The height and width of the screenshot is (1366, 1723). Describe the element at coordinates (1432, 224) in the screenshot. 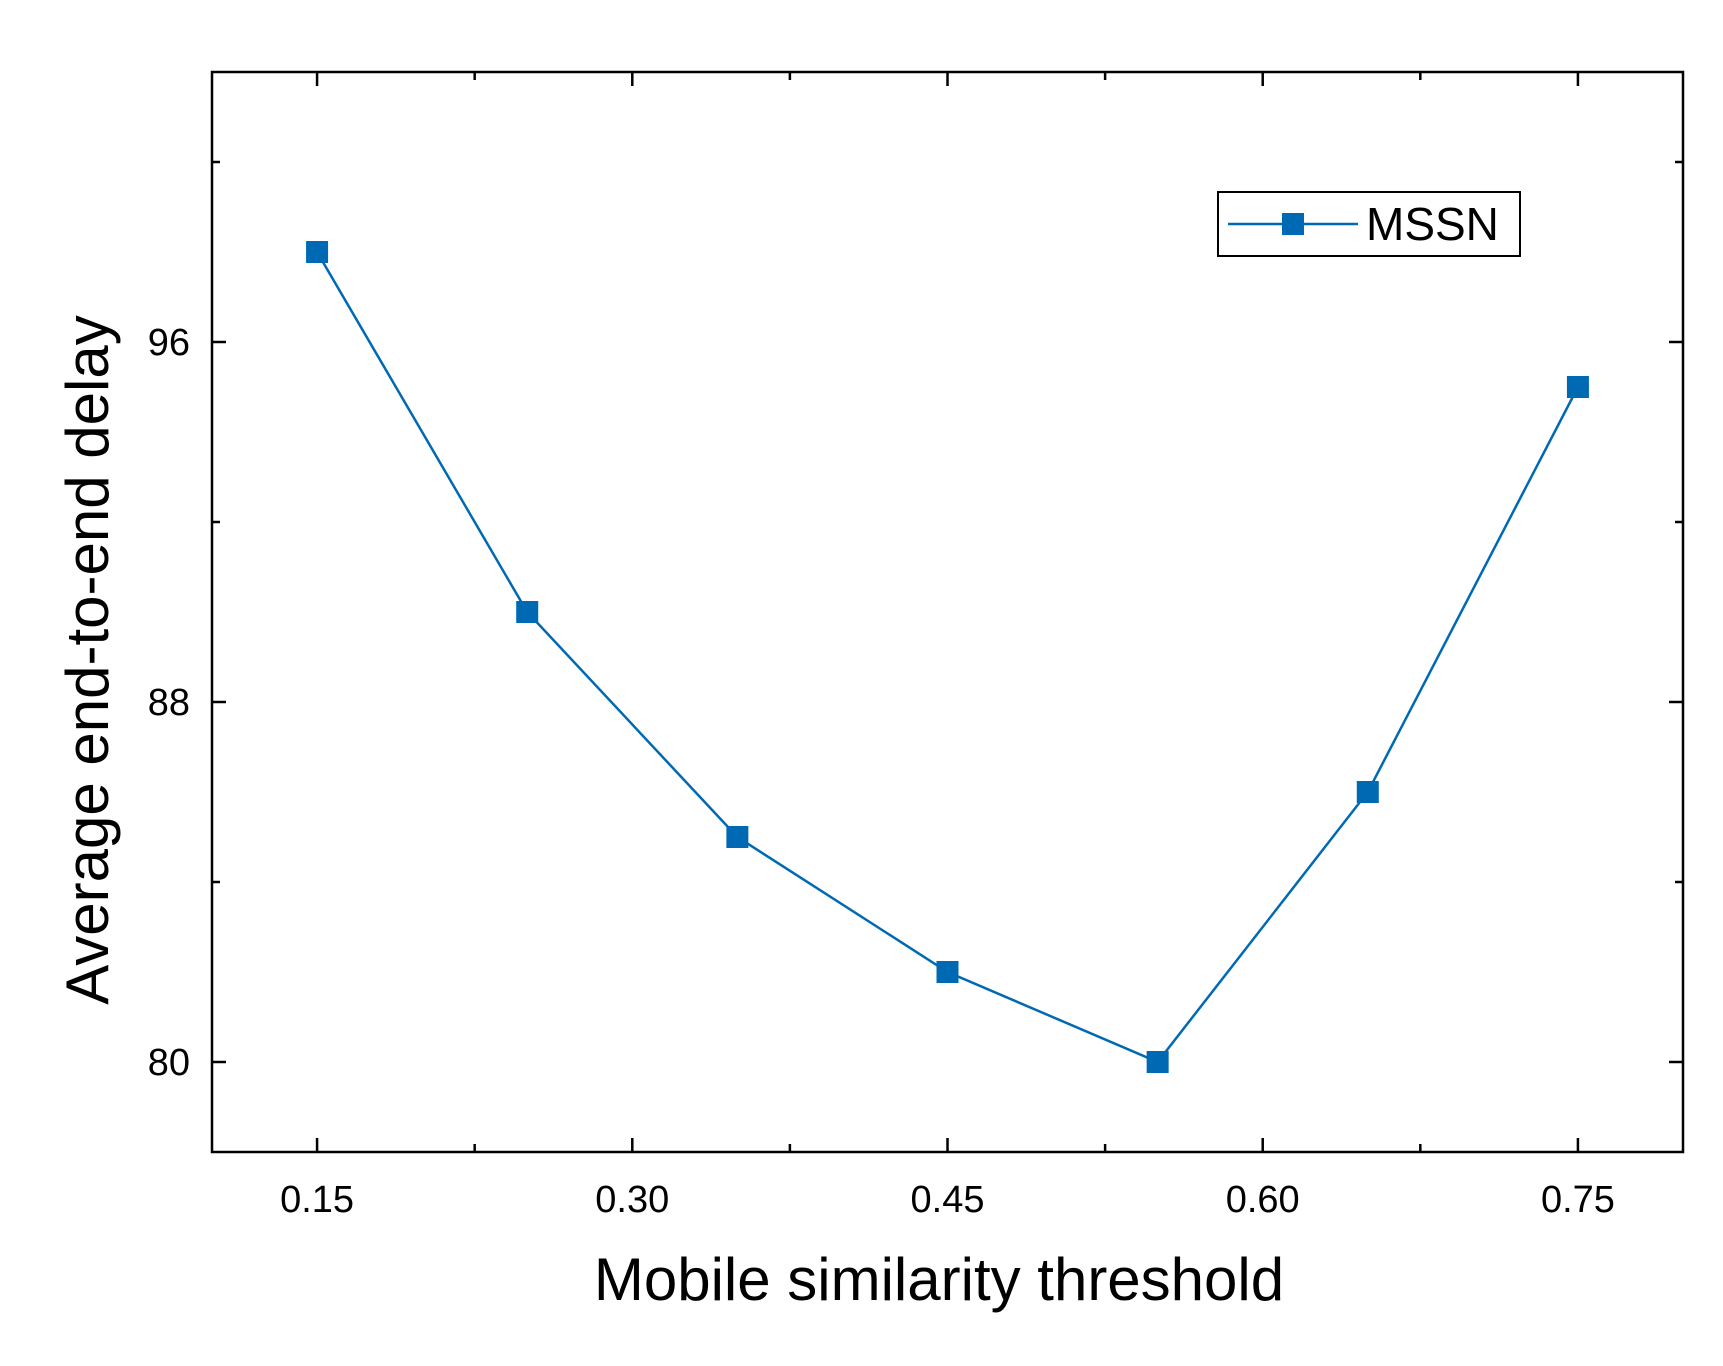

I see `legend-label: MSSN` at that location.